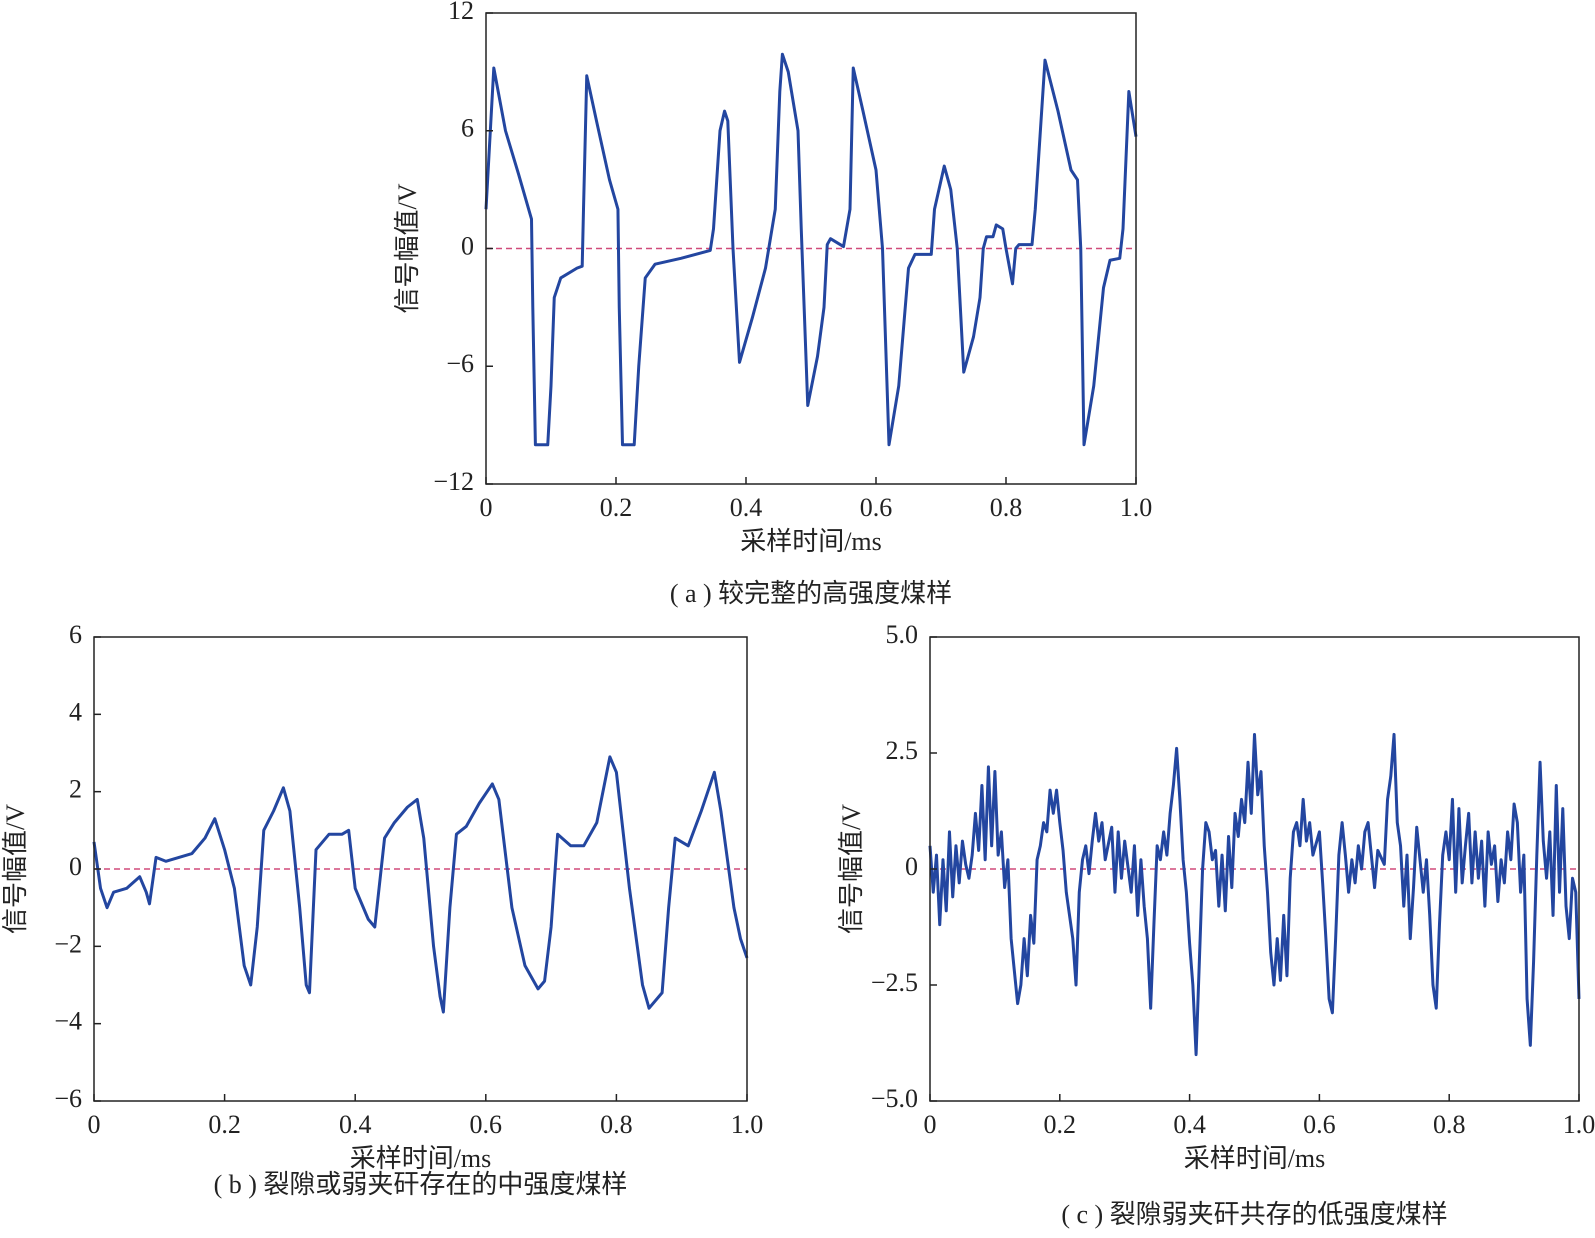 The height and width of the screenshot is (1238, 1595). I want to click on y-tick-label: 2.5, so click(902, 750).